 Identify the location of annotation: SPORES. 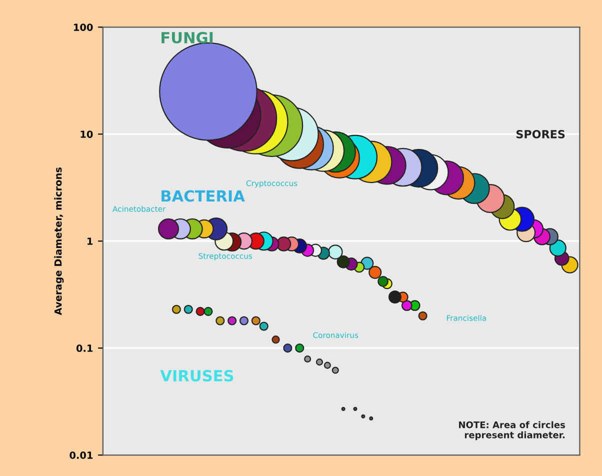
(540, 134).